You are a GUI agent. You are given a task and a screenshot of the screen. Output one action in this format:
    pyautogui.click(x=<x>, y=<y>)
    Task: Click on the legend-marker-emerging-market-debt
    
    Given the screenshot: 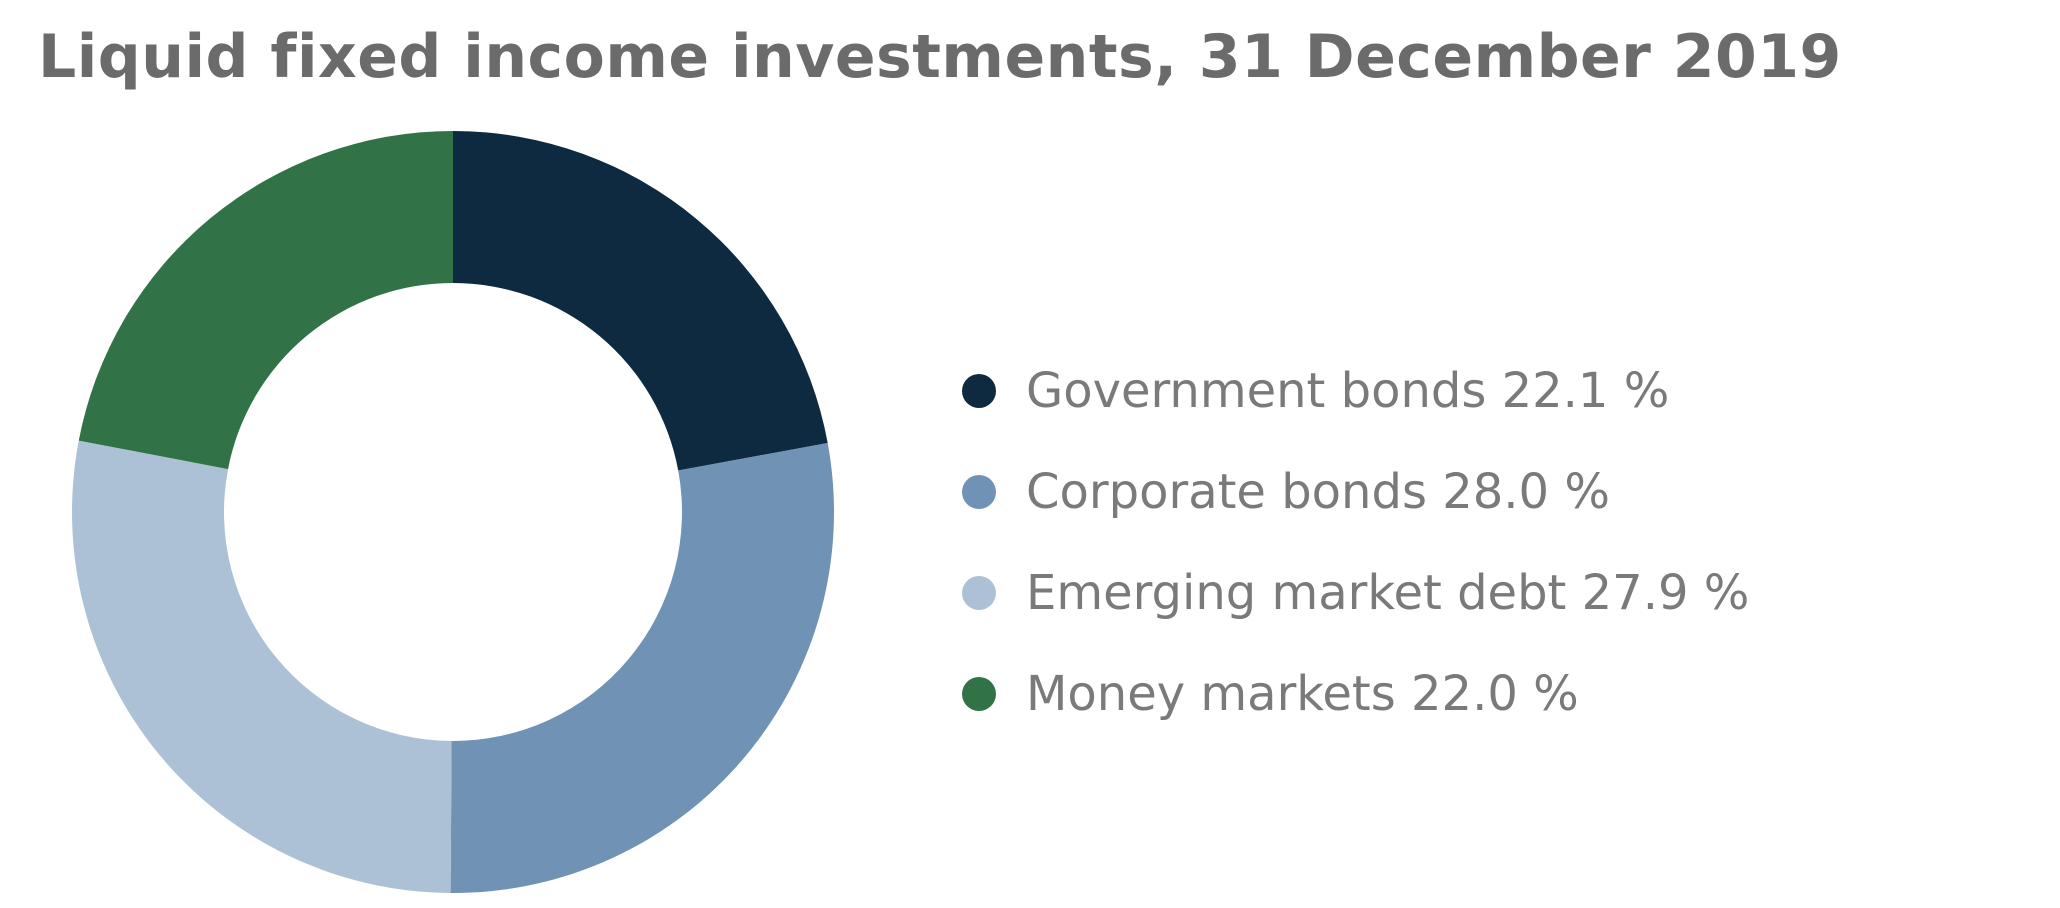 What is the action you would take?
    pyautogui.click(x=979, y=592)
    